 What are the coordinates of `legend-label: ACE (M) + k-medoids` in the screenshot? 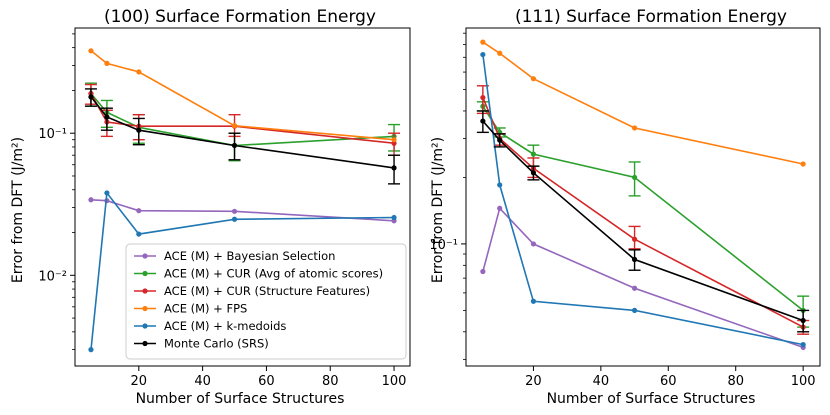 It's located at (225, 326).